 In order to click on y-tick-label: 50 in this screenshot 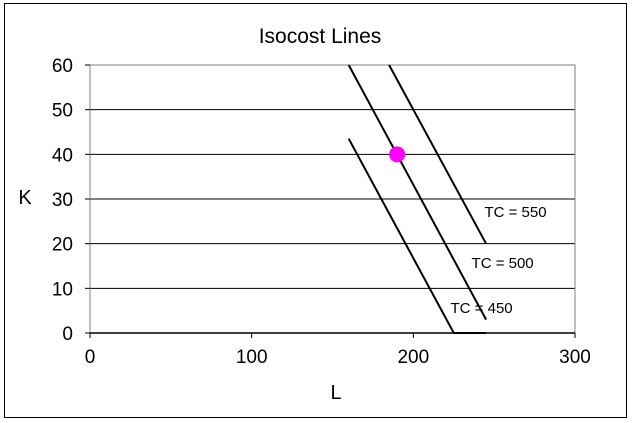, I will do `click(62, 111)`.